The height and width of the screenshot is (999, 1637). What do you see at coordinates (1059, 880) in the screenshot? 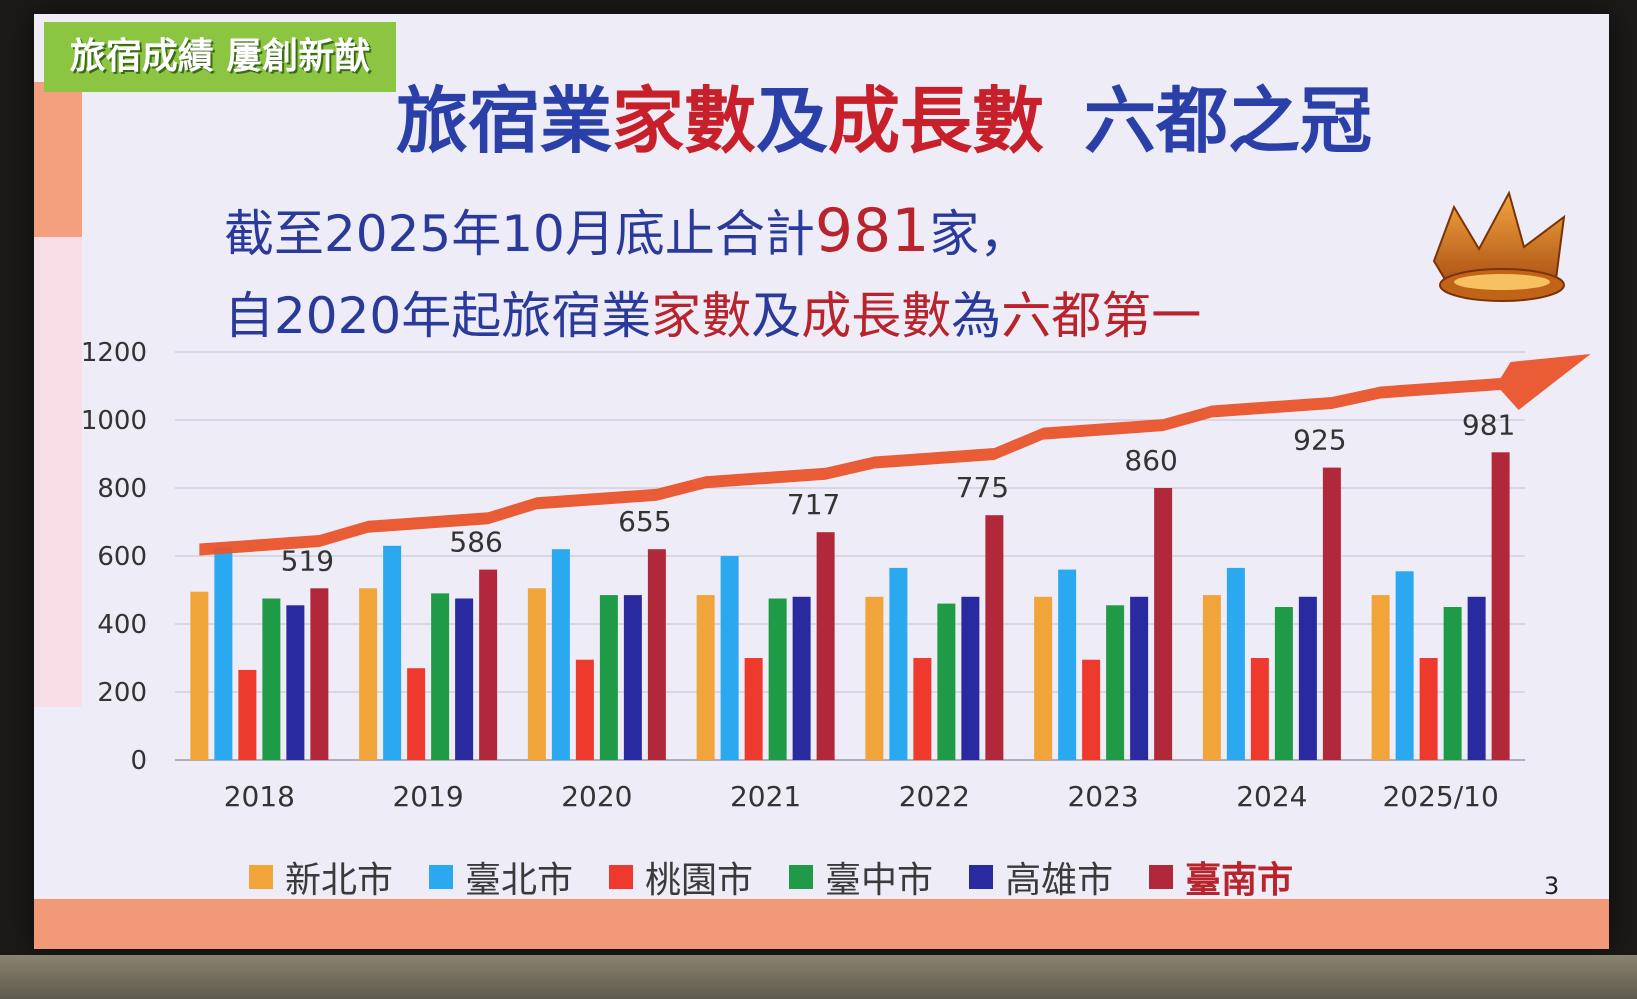
I see `legend-label: 高雄市` at bounding box center [1059, 880].